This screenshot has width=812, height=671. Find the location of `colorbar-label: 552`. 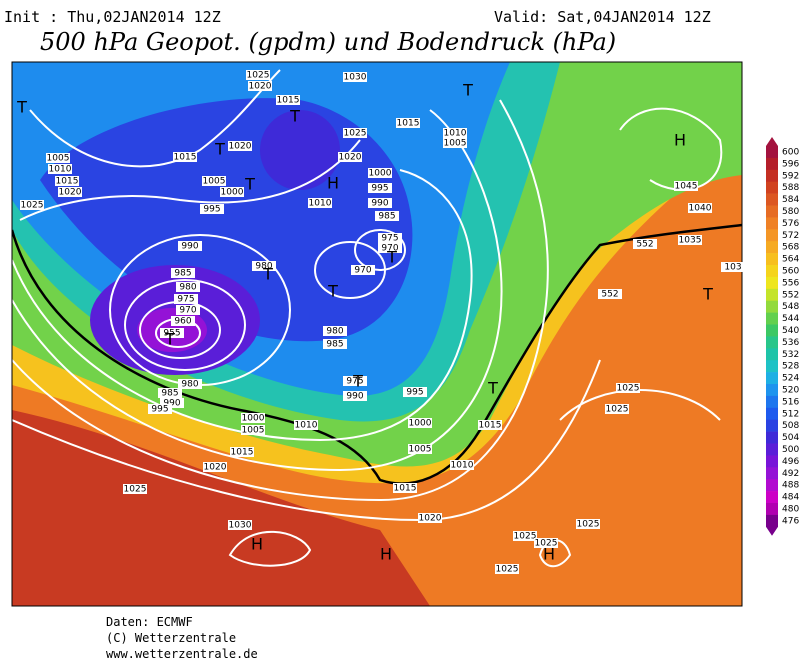

colorbar-label: 552 is located at coordinates (790, 295).